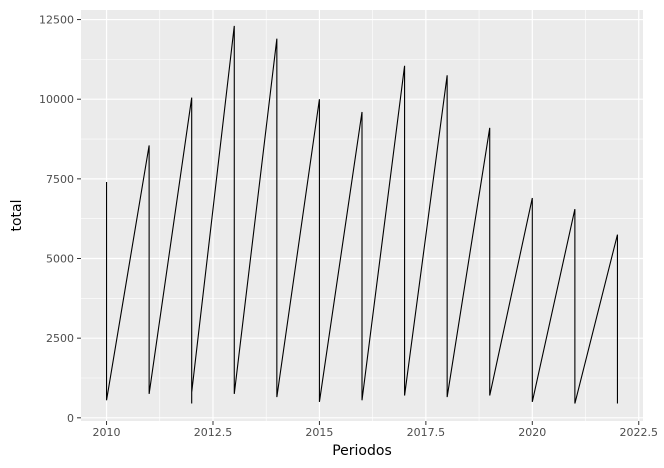  Describe the element at coordinates (426, 432) in the screenshot. I see `x-tick-label: 2017.5` at that location.